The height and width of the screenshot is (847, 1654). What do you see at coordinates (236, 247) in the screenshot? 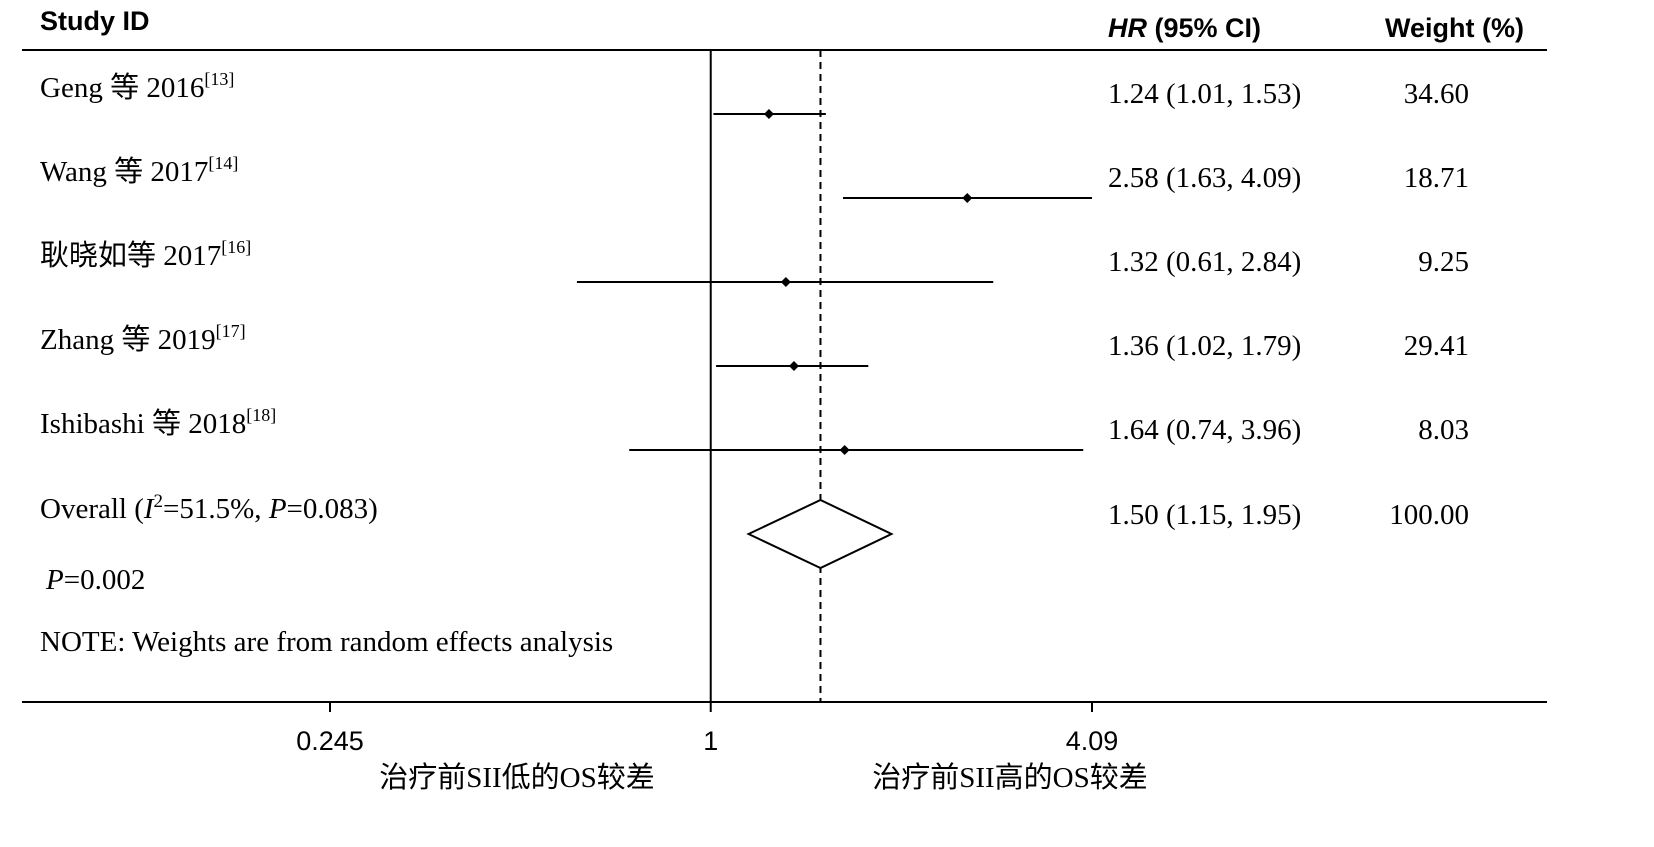
I see `study-ref: [16]` at bounding box center [236, 247].